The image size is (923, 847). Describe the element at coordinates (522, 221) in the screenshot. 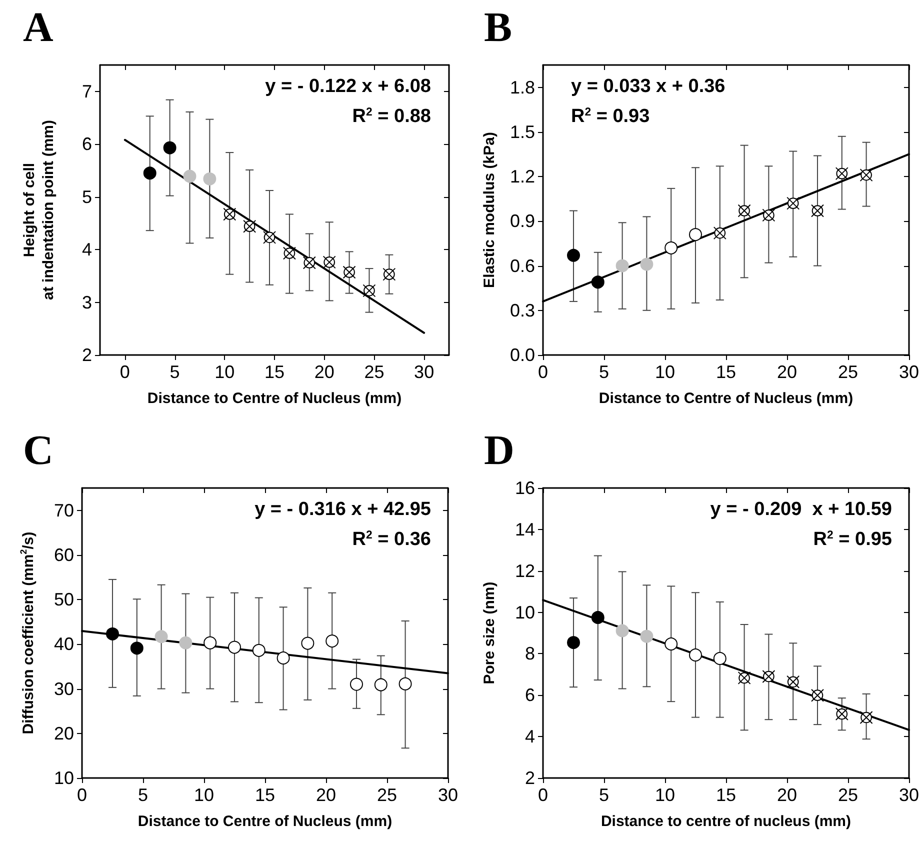

I see `y-tick-label: 0.9` at that location.